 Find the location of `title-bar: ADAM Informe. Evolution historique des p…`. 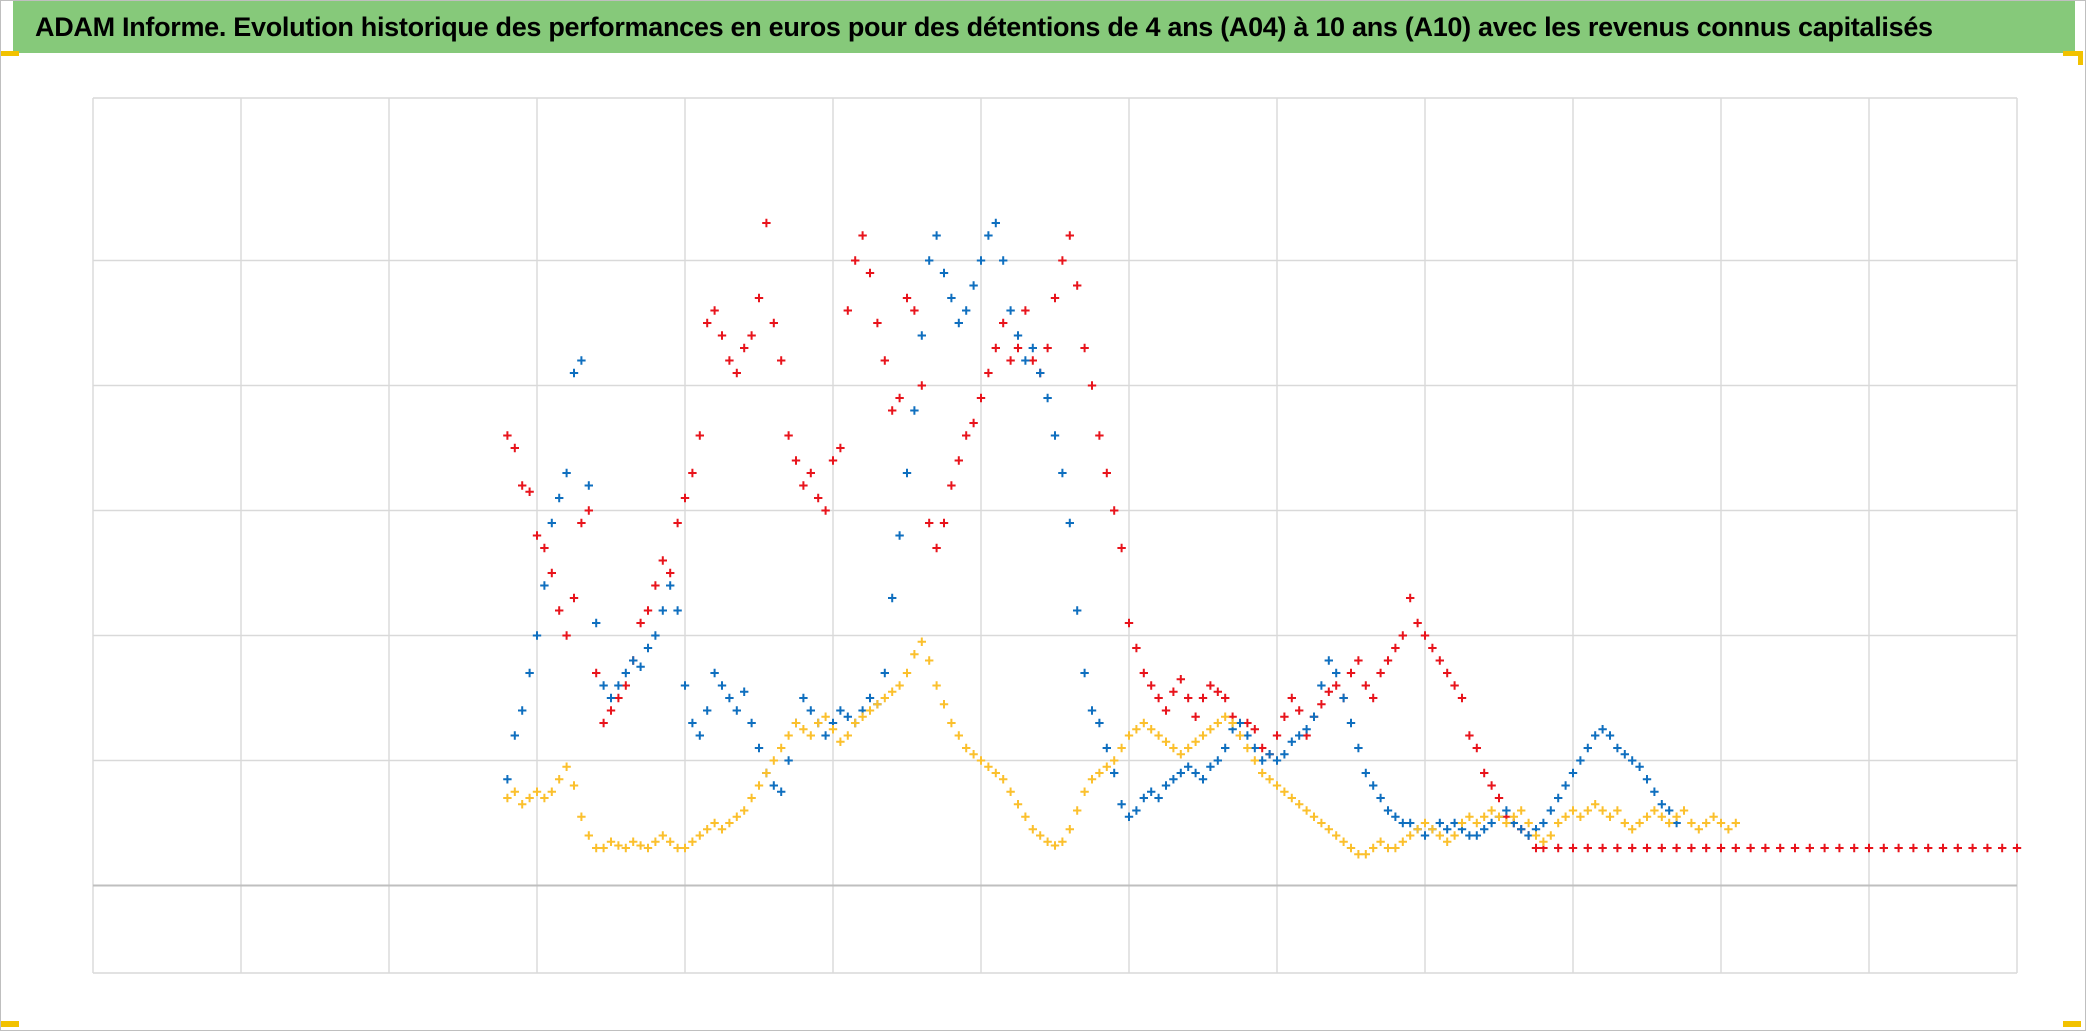

title-bar: ADAM Informe. Evolution historique des p… is located at coordinates (1044, 27).